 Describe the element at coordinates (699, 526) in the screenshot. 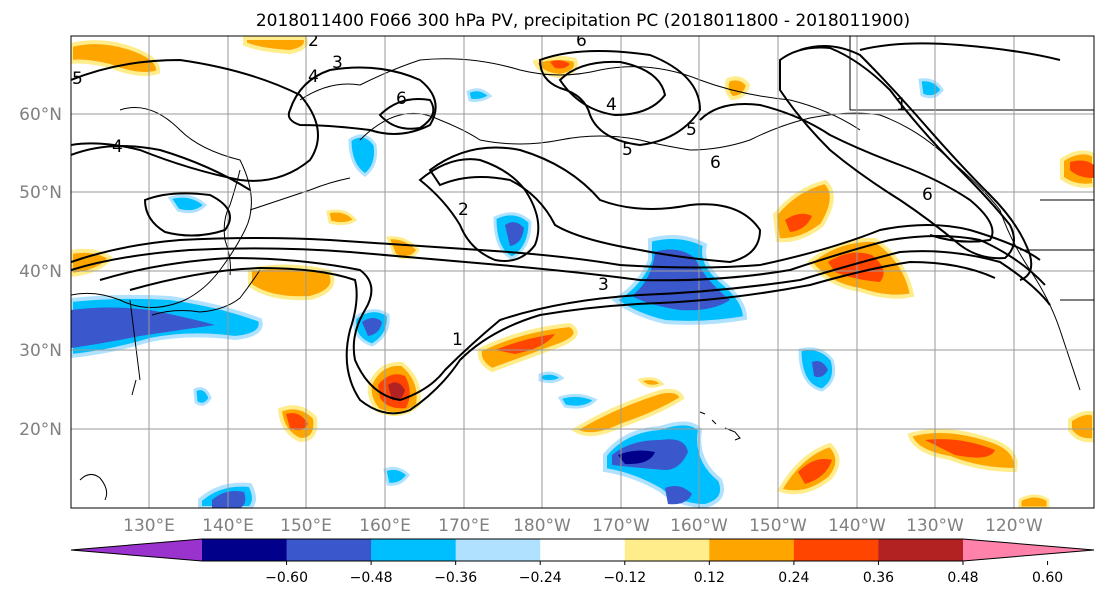

I see `lon-label: 160°W` at that location.